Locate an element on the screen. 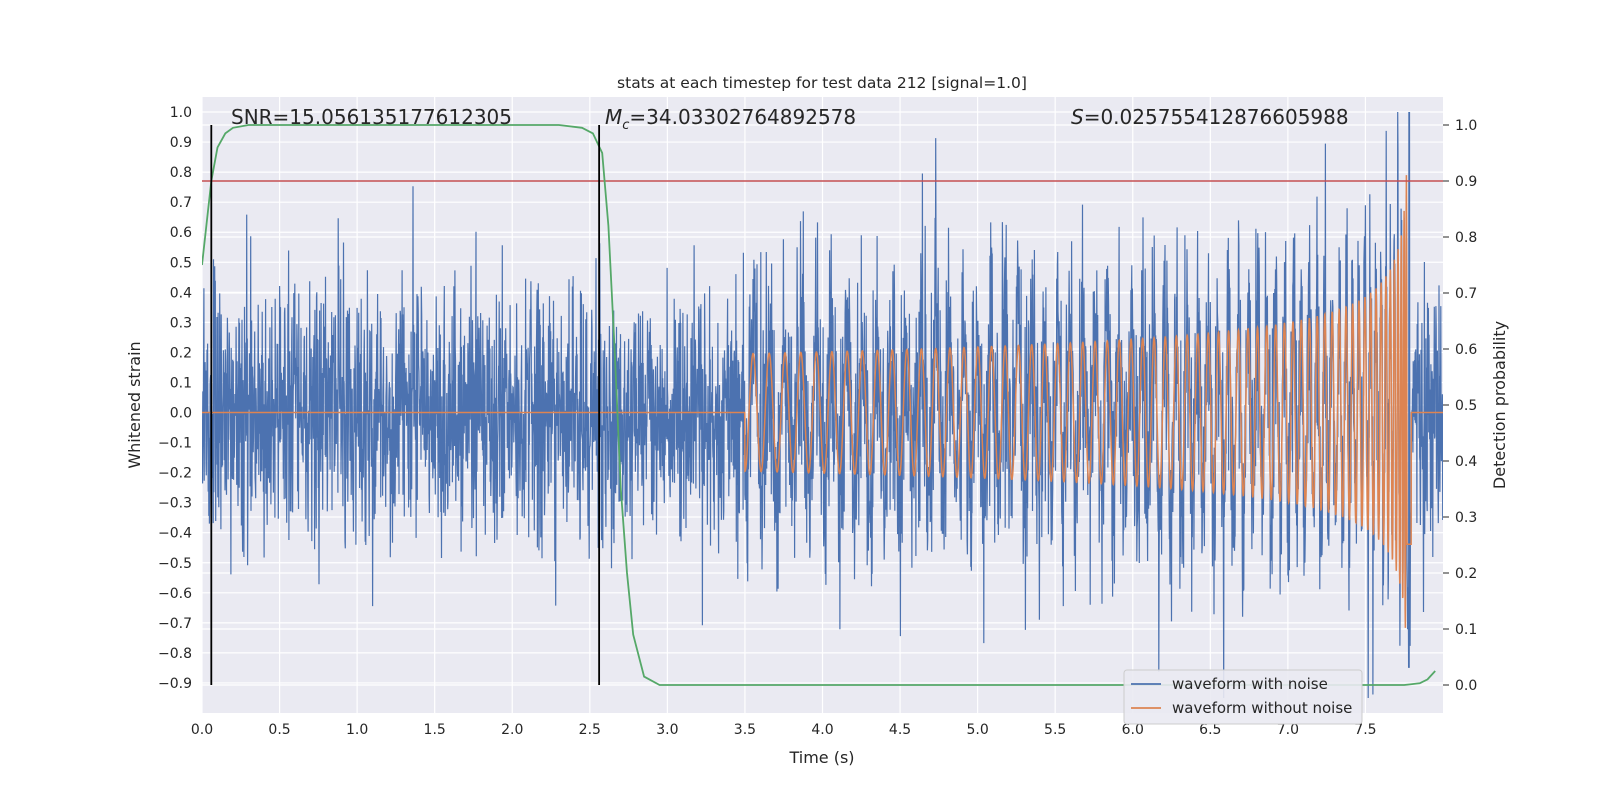 The image size is (1600, 800). legend-label-clean: waveform without noise is located at coordinates (1262, 708).